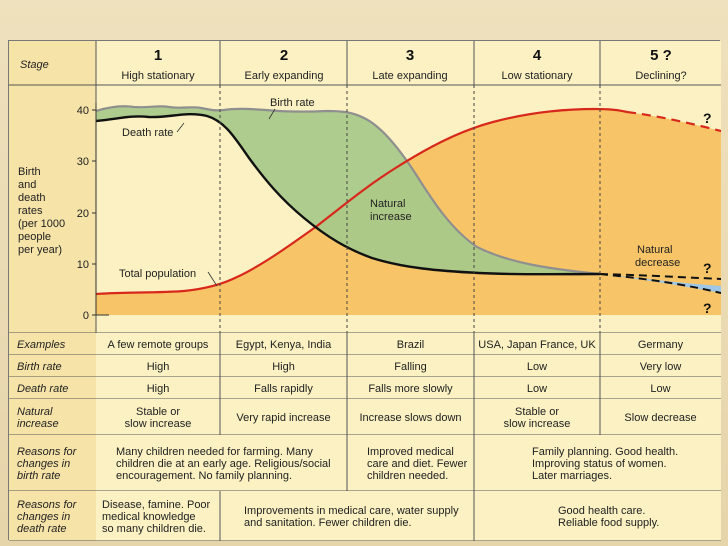 The height and width of the screenshot is (546, 728). I want to click on table-span-cell: children needed., so click(407, 476).